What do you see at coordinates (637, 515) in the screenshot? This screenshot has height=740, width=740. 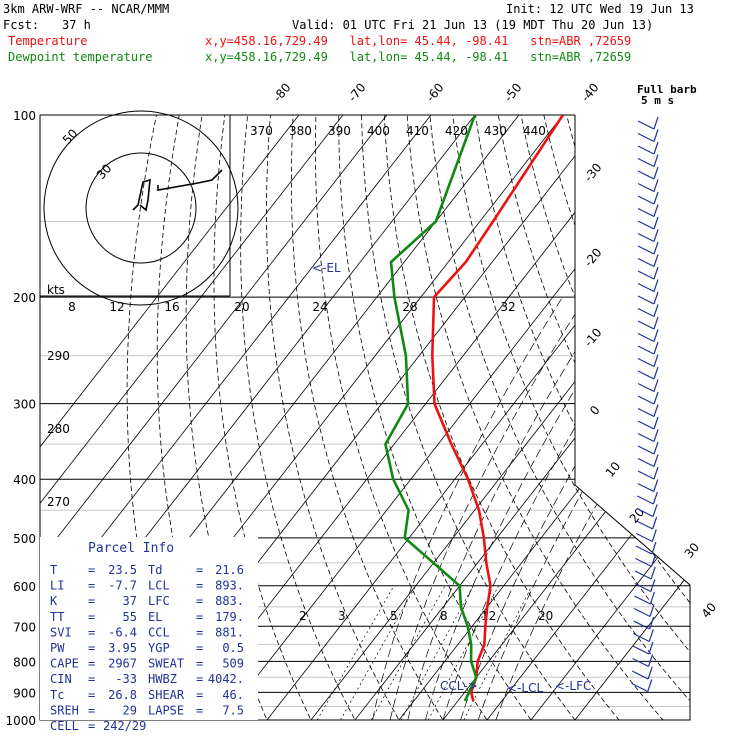 I see `isotherm-label: 20` at bounding box center [637, 515].